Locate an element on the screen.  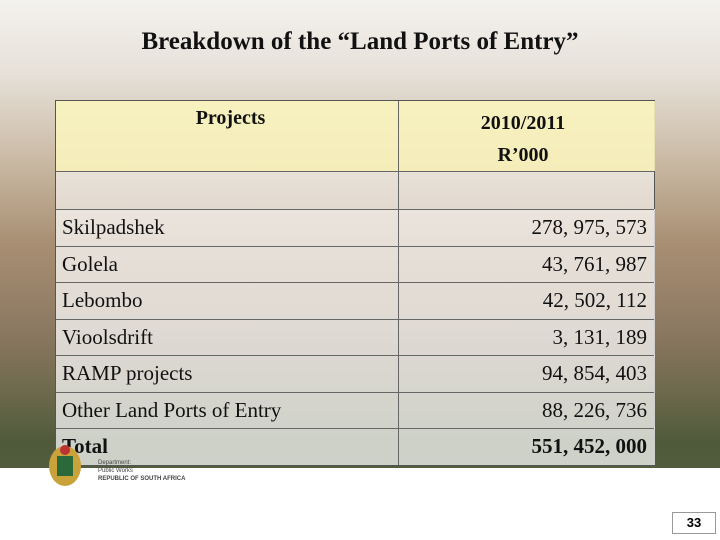
header-text: 2010/2011 is located at coordinates (523, 123).